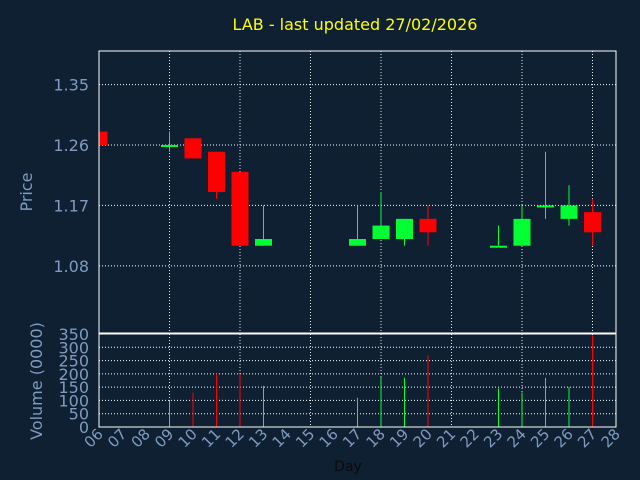 This screenshot has width=640, height=480. Describe the element at coordinates (26, 191) in the screenshot. I see `price-axis-label: Price` at that location.